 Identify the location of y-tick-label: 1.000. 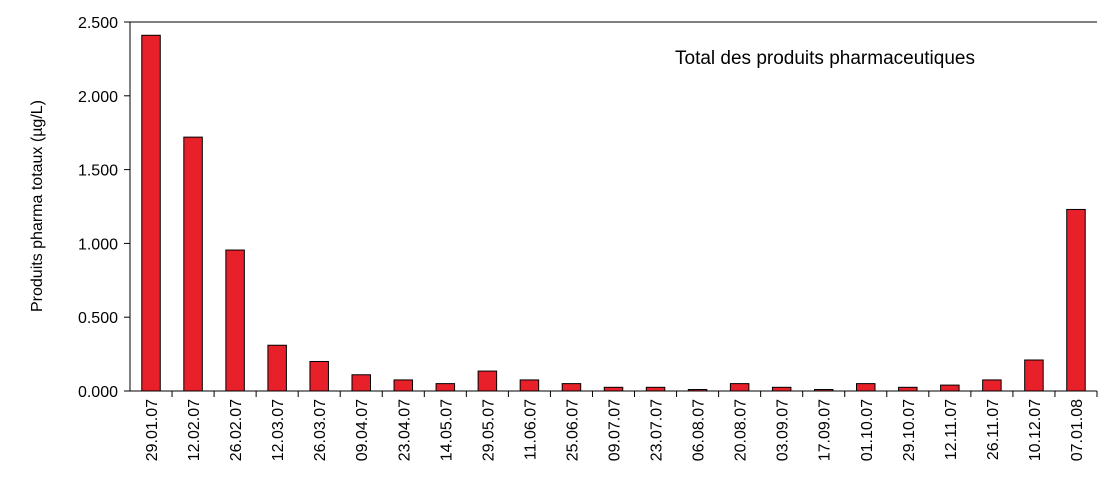
(98, 244).